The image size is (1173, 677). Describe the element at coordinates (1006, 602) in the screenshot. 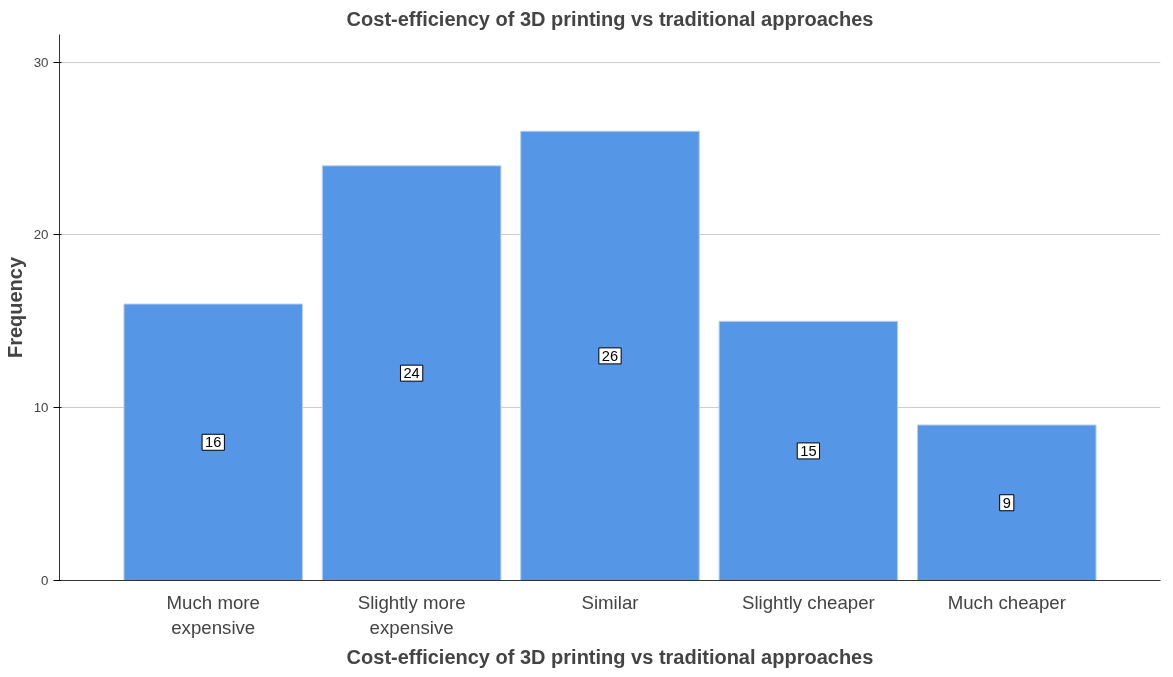

I see `x-tick-label: Much cheaper` at that location.